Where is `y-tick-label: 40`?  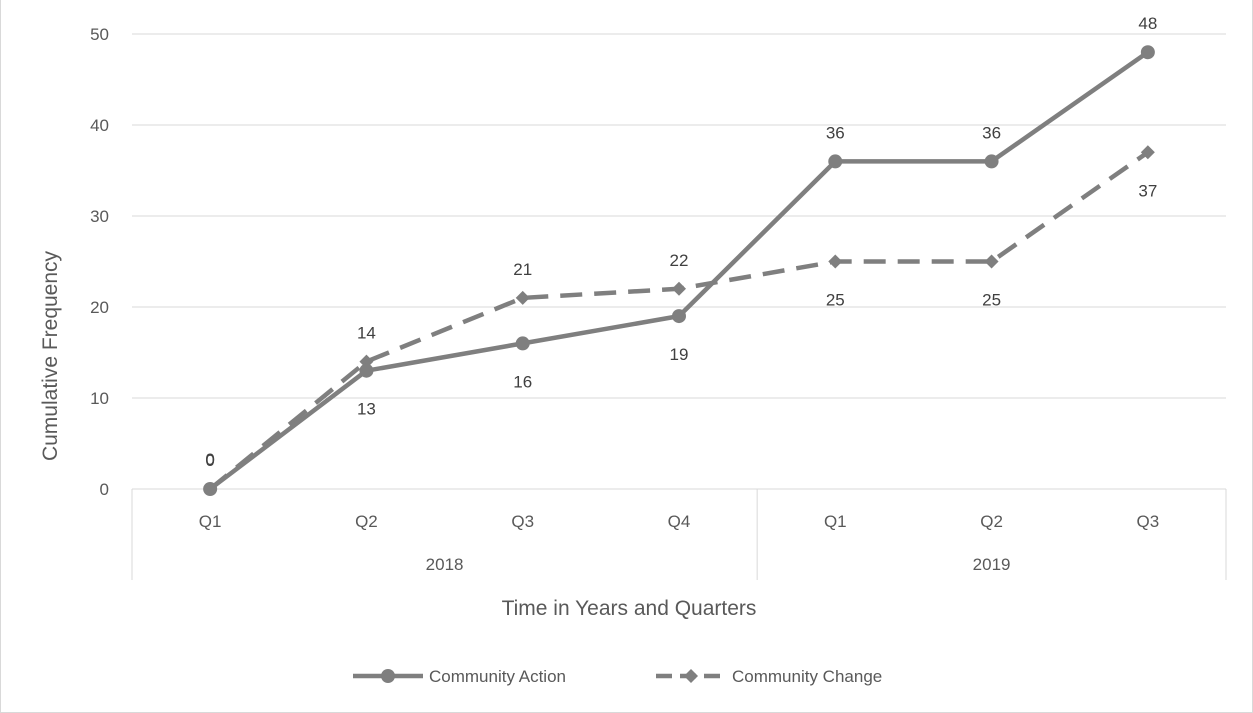
y-tick-label: 40 is located at coordinates (99, 125).